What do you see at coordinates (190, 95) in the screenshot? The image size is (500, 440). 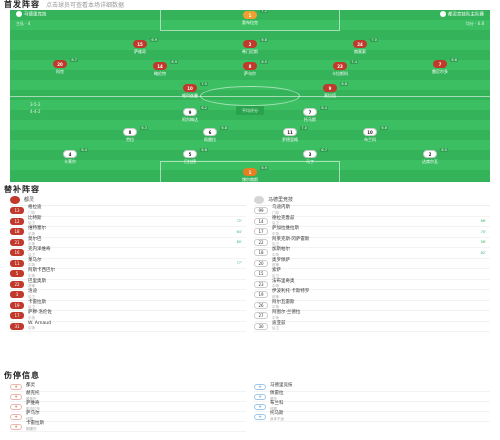 I see `player-name: 格列兹曼` at bounding box center [190, 95].